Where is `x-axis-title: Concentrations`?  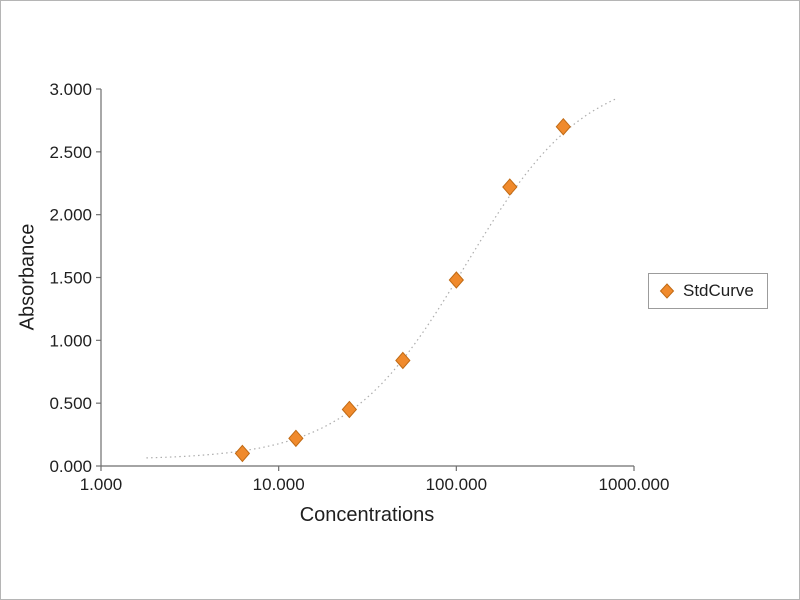
x-axis-title: Concentrations is located at coordinates (367, 515).